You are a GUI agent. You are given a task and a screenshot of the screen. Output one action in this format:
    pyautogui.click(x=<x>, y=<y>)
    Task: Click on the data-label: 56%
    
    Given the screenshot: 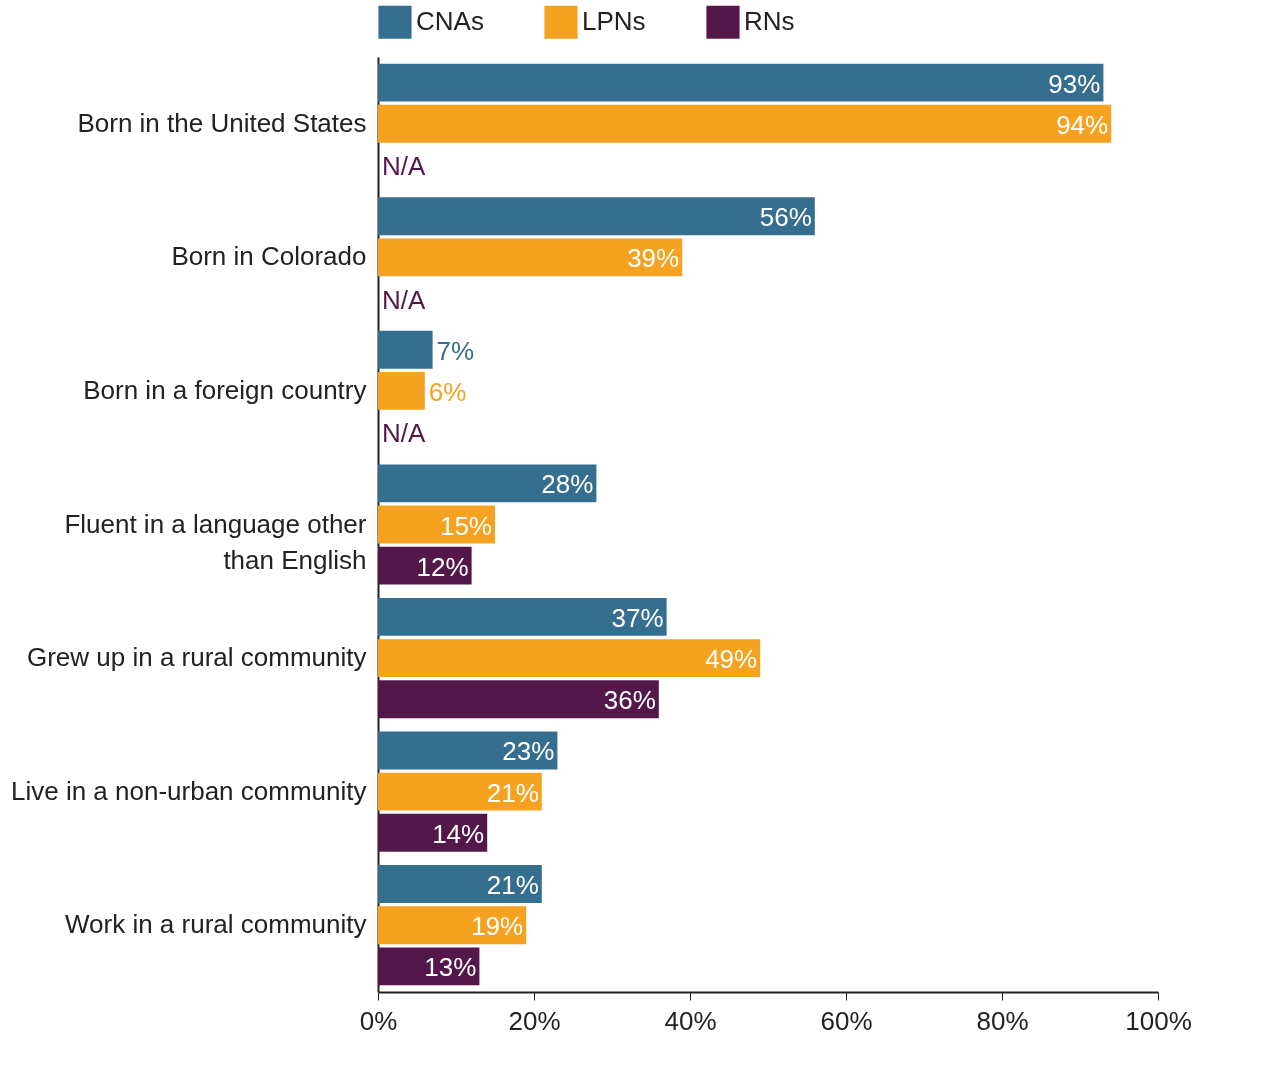 What is the action you would take?
    pyautogui.click(x=785, y=217)
    